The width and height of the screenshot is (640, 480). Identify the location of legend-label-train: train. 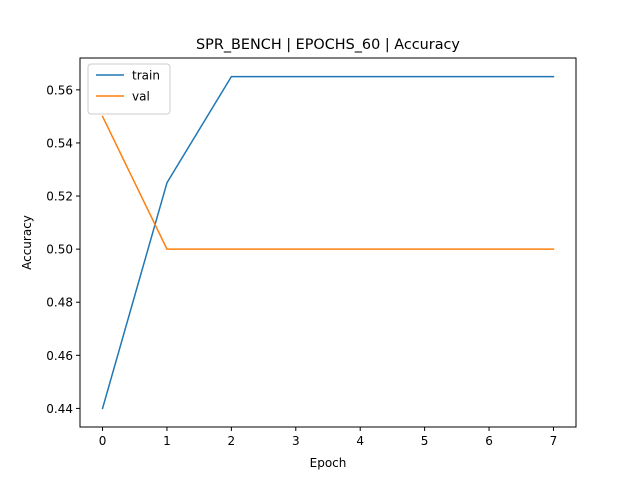
(146, 76).